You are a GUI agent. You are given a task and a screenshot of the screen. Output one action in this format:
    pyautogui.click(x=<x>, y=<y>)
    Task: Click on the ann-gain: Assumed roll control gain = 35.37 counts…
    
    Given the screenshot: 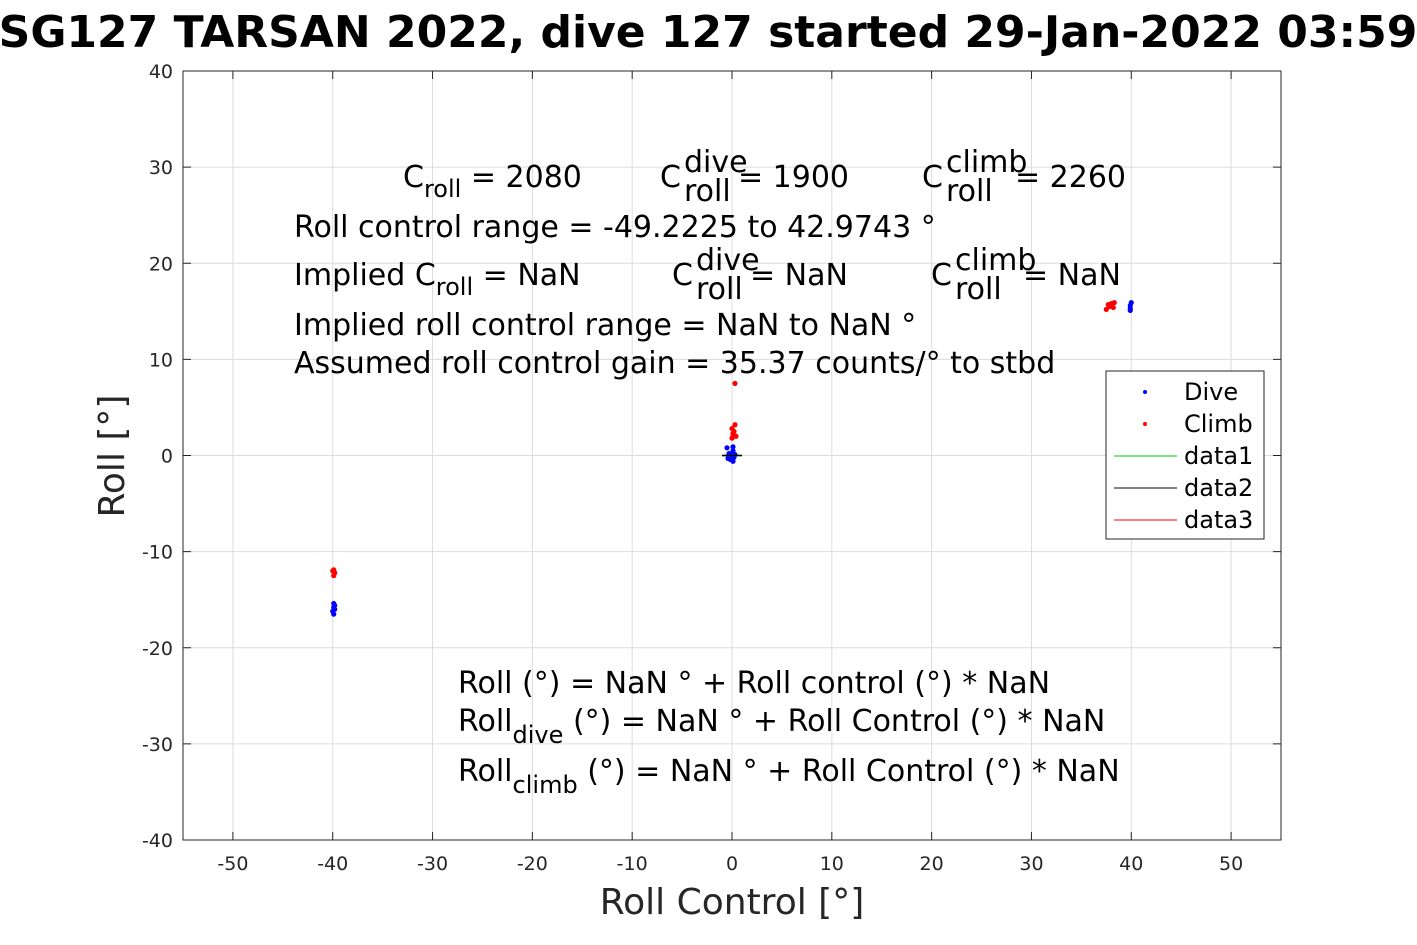 What is the action you would take?
    pyautogui.click(x=674, y=363)
    